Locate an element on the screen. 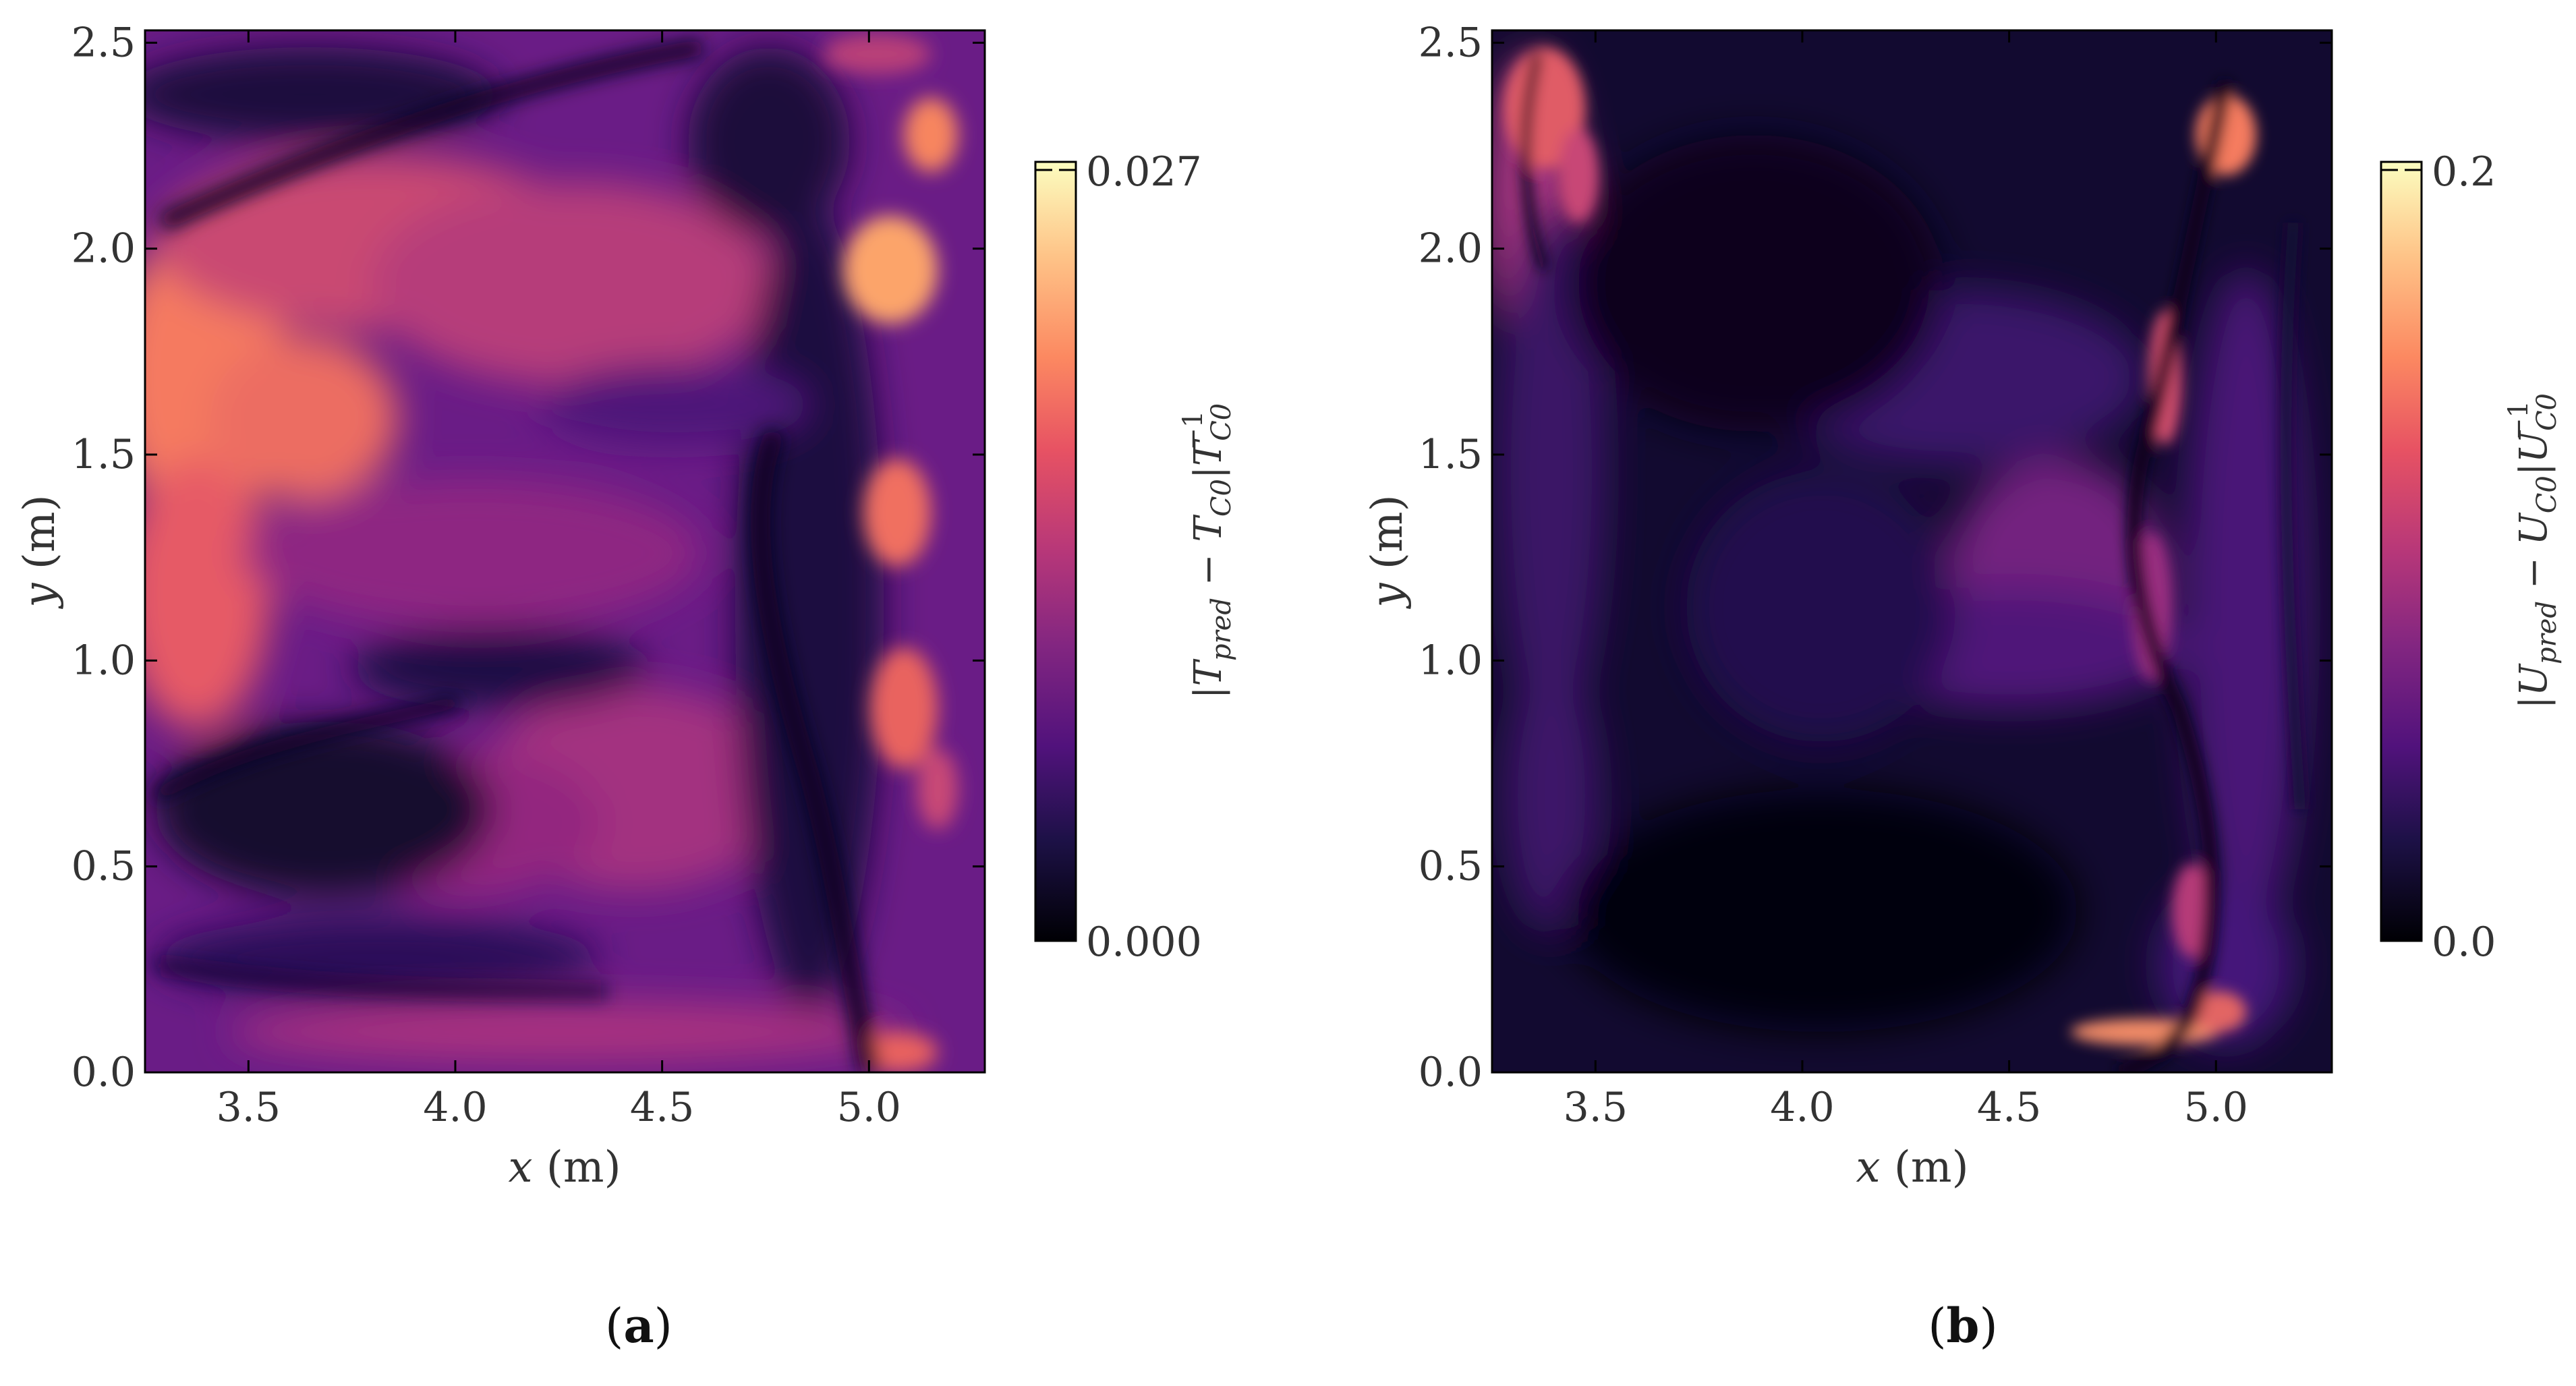  colorbar-min-label-b: 0.0 is located at coordinates (2464, 943).